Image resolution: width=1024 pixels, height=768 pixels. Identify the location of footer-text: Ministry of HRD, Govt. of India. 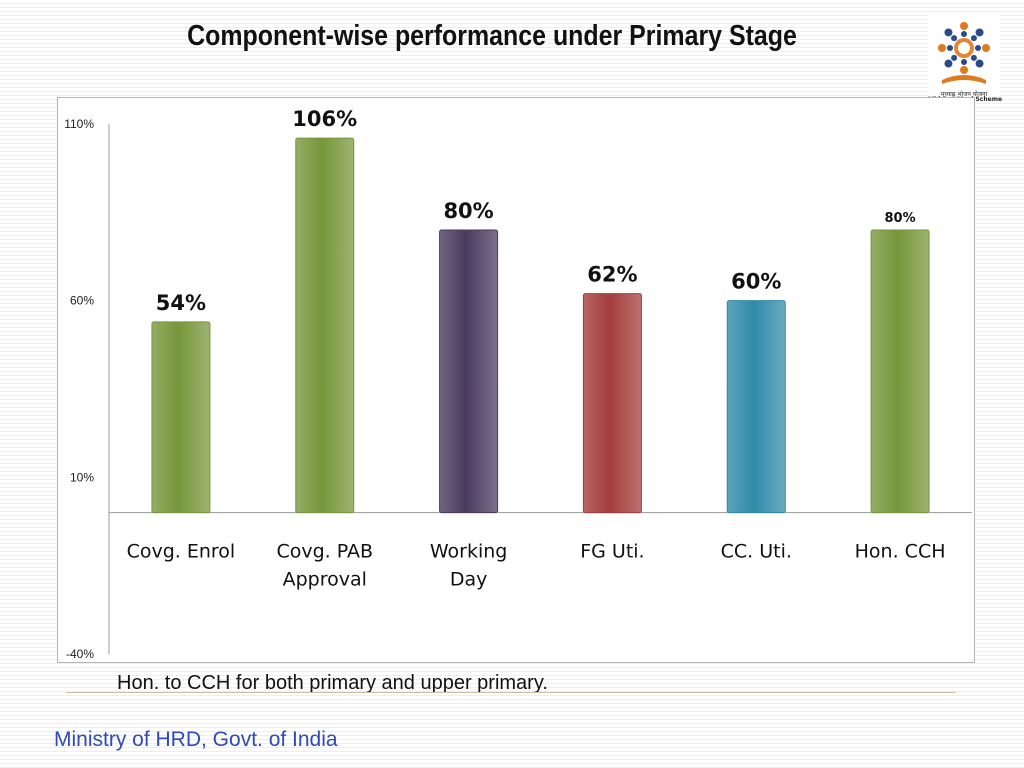
(196, 739).